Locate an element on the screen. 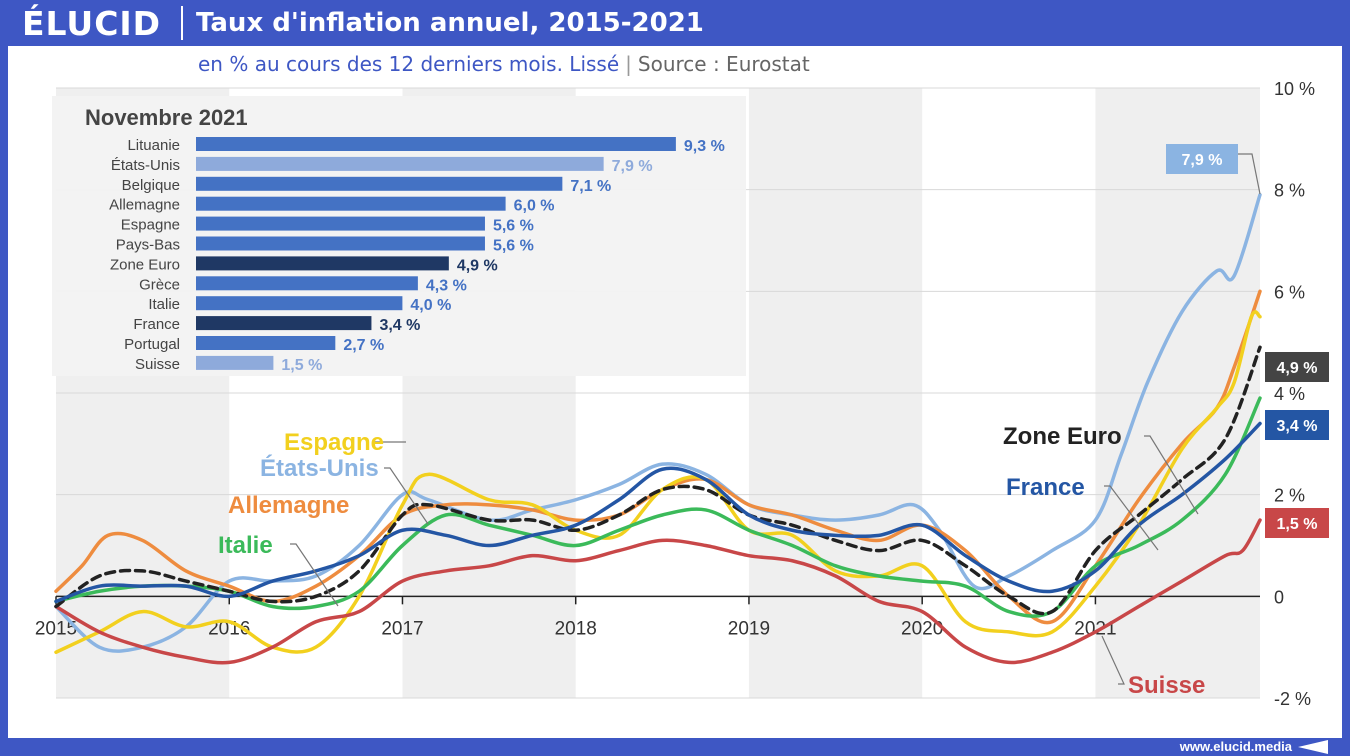 The height and width of the screenshot is (756, 1350). bar-value-label: 7,1 % is located at coordinates (590, 186).